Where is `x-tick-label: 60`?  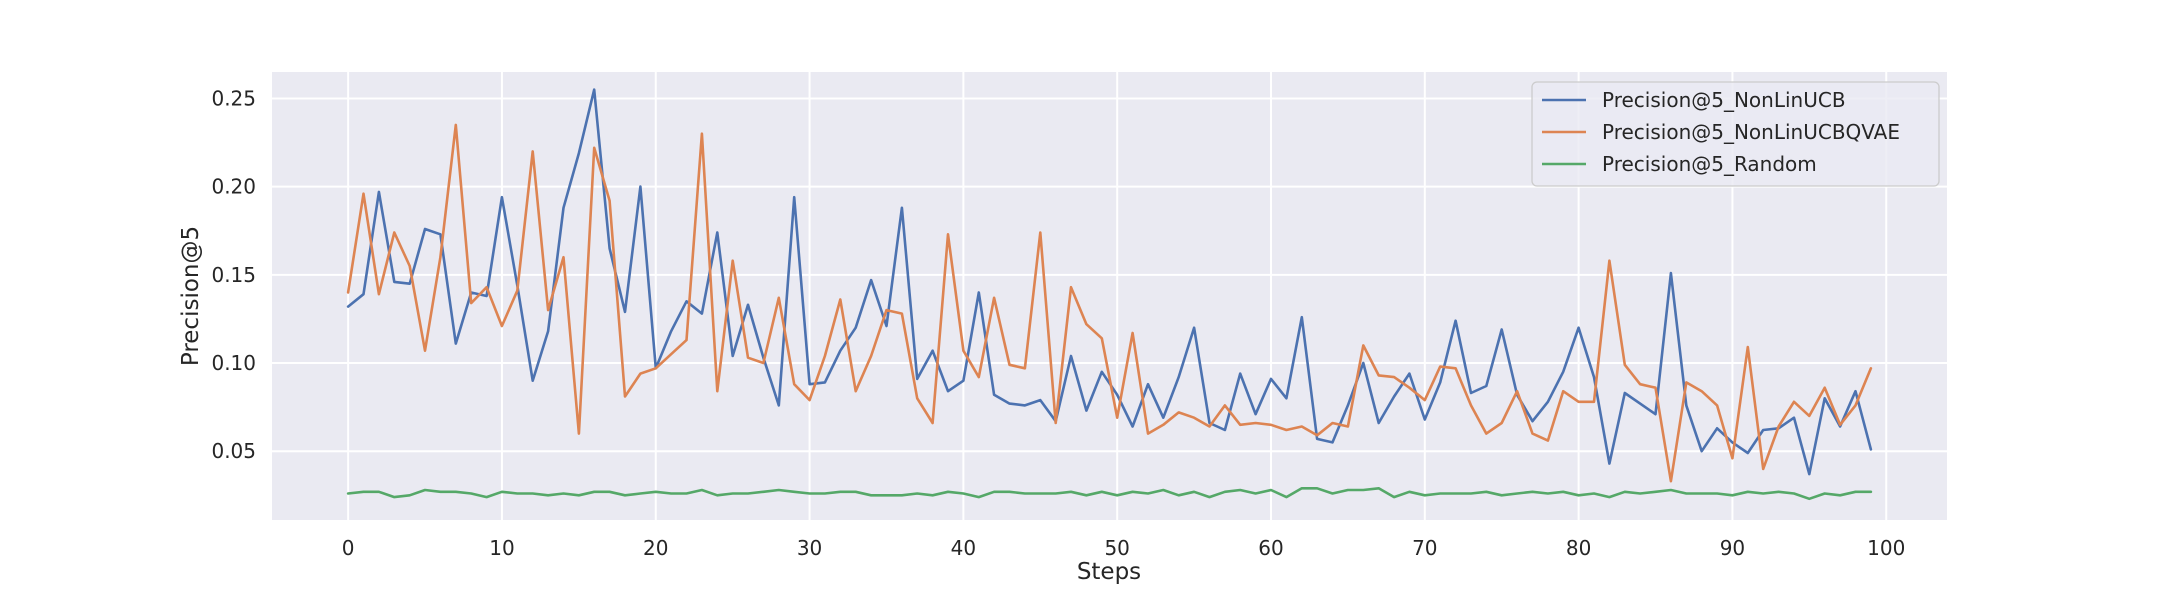
x-tick-label: 60 is located at coordinates (1270, 548).